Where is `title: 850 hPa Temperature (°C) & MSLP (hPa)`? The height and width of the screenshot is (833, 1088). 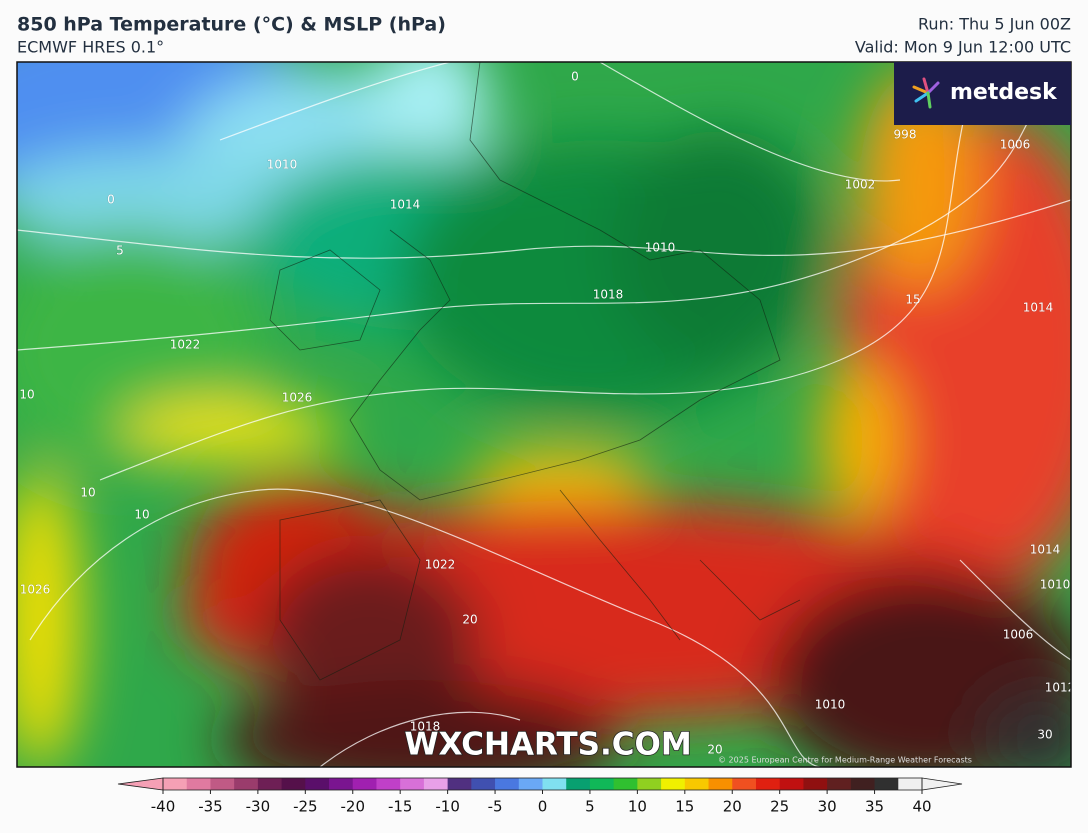 title: 850 hPa Temperature (°C) & MSLP (hPa) is located at coordinates (231, 25).